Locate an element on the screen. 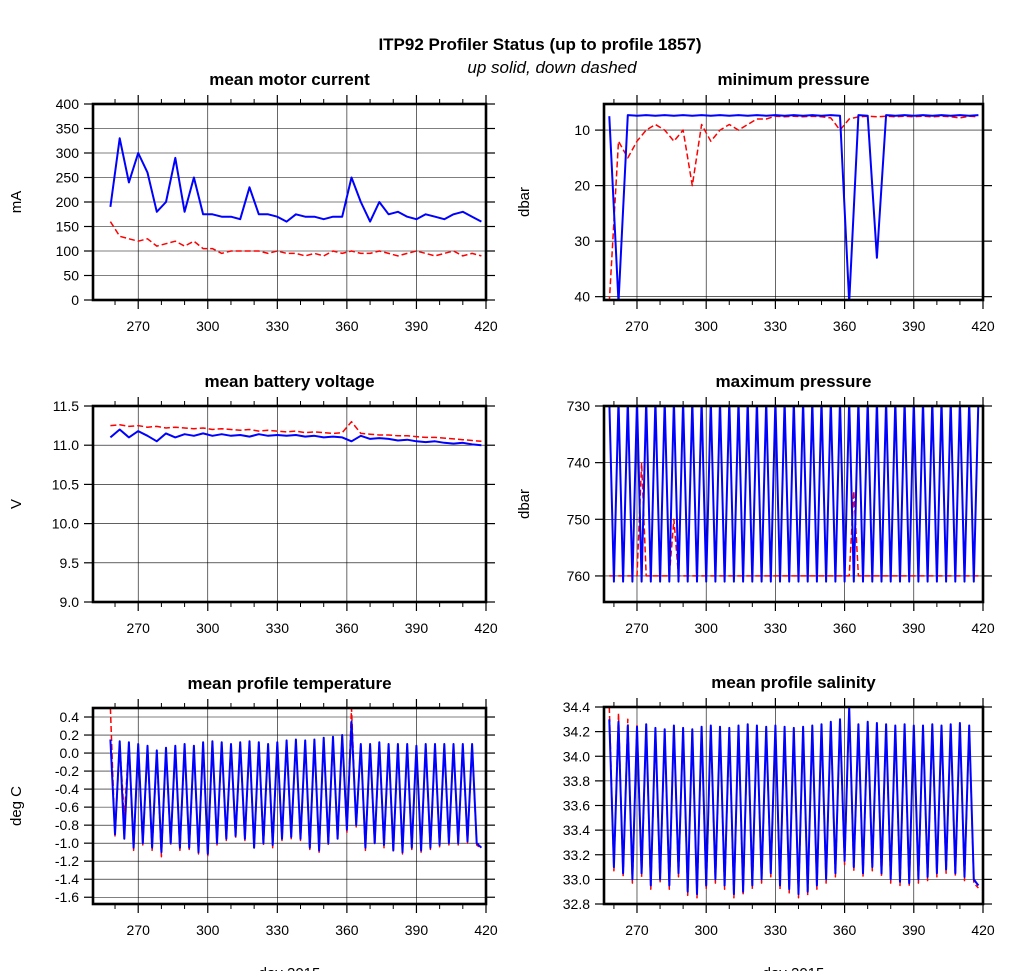 This screenshot has height=971, width=1024. panel-title: maximum pressure is located at coordinates (794, 381).